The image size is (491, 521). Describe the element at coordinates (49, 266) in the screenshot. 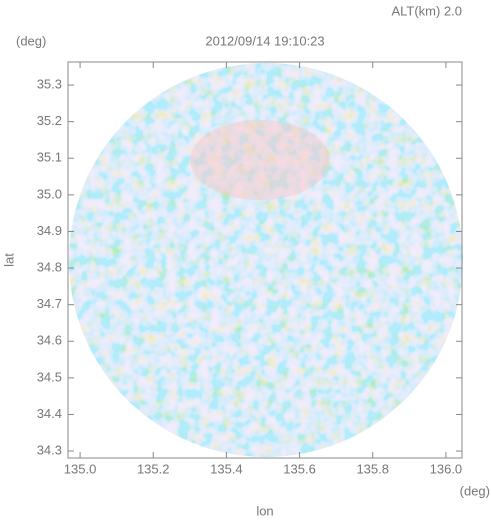

I see `y-tick-label: 34.8` at that location.